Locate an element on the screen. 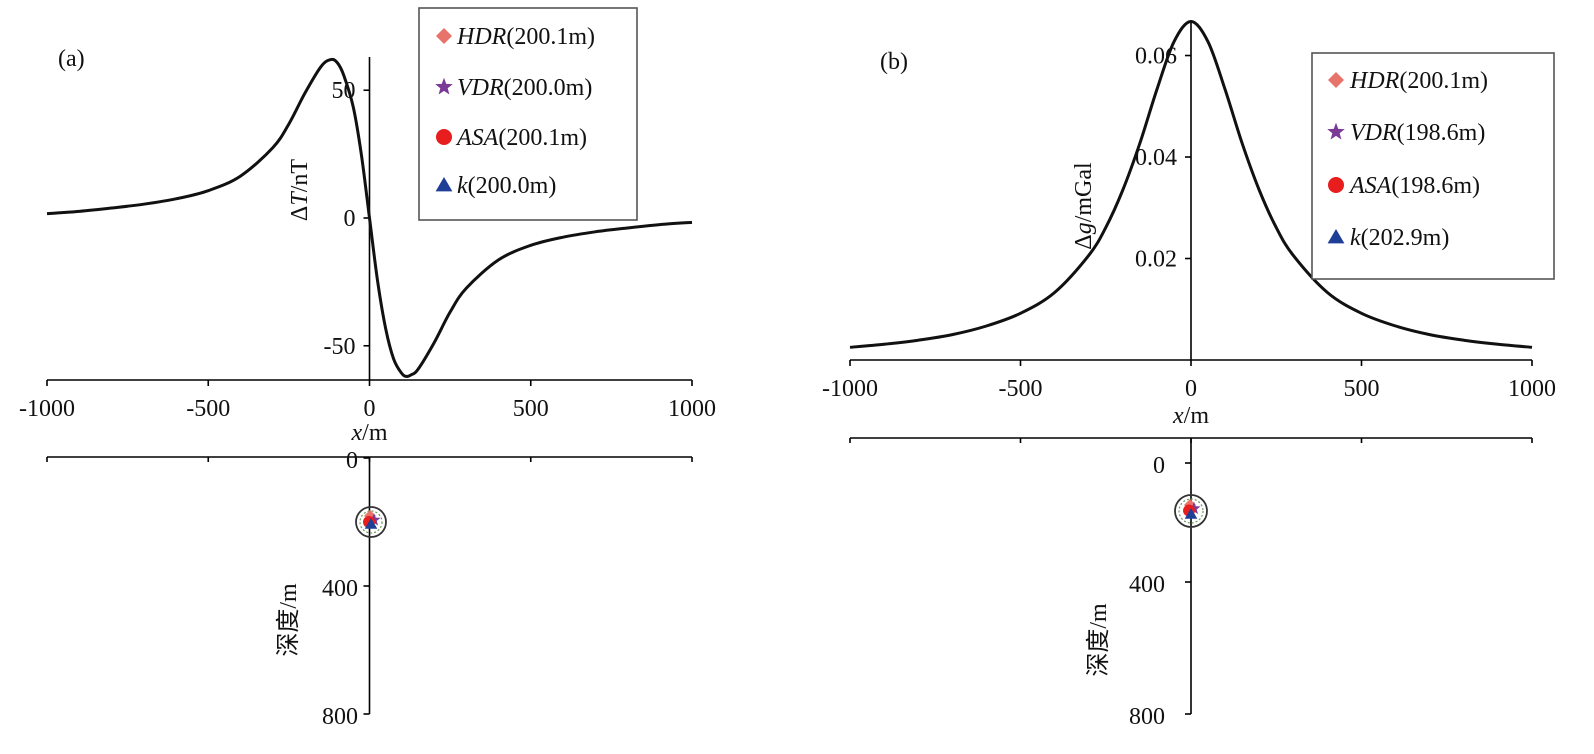 Image resolution: width=1594 pixels, height=754 pixels. legend-label-asa: ASA(198.6m) is located at coordinates (1414, 186).